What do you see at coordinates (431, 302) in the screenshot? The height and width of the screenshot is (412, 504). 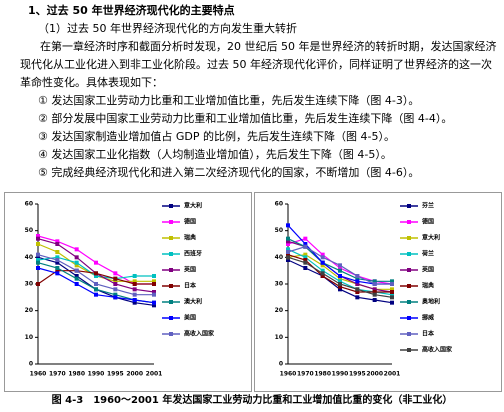 I see `legend-label: 奥地利` at bounding box center [431, 302].